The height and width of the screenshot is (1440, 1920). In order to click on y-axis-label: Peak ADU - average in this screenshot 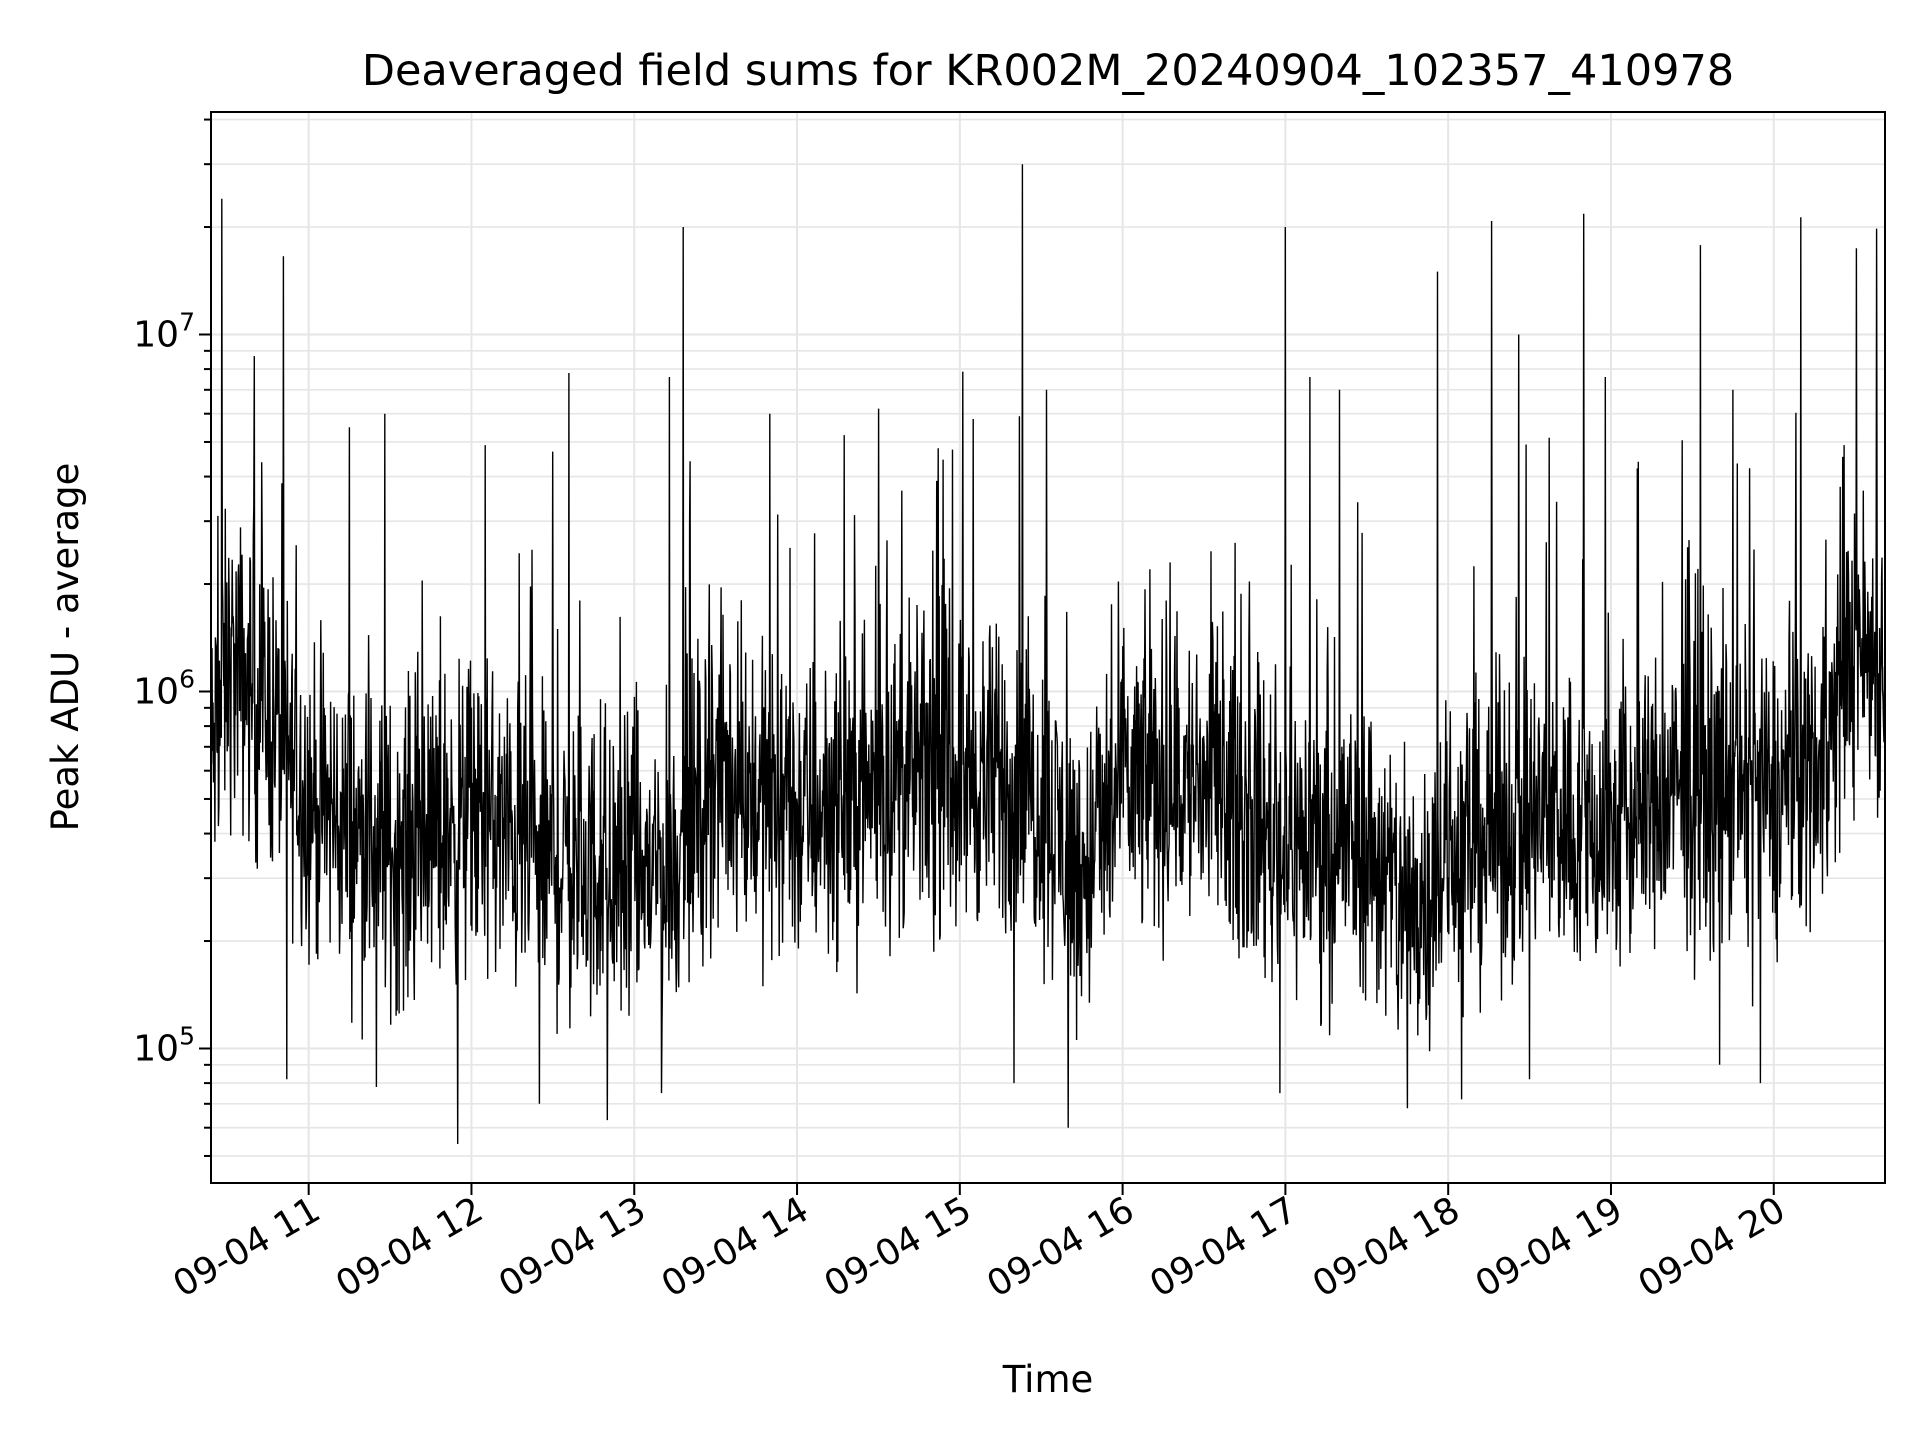, I will do `click(65, 647)`.